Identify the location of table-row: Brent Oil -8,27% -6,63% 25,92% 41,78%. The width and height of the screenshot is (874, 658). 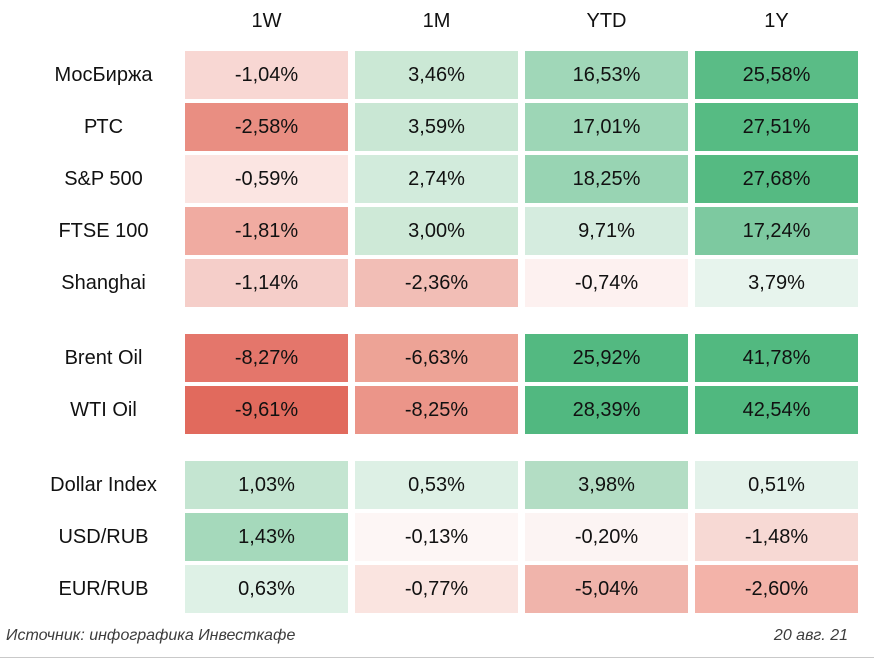
(437, 358).